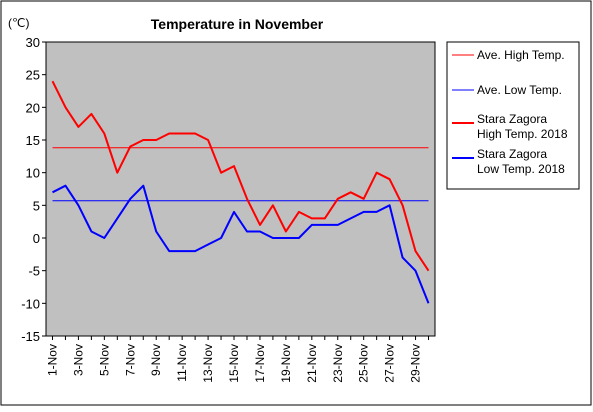 The height and width of the screenshot is (412, 593). What do you see at coordinates (33, 189) in the screenshot?
I see `y-axis: 30 25 20 15 10 5 0 -5 -10 -15` at bounding box center [33, 189].